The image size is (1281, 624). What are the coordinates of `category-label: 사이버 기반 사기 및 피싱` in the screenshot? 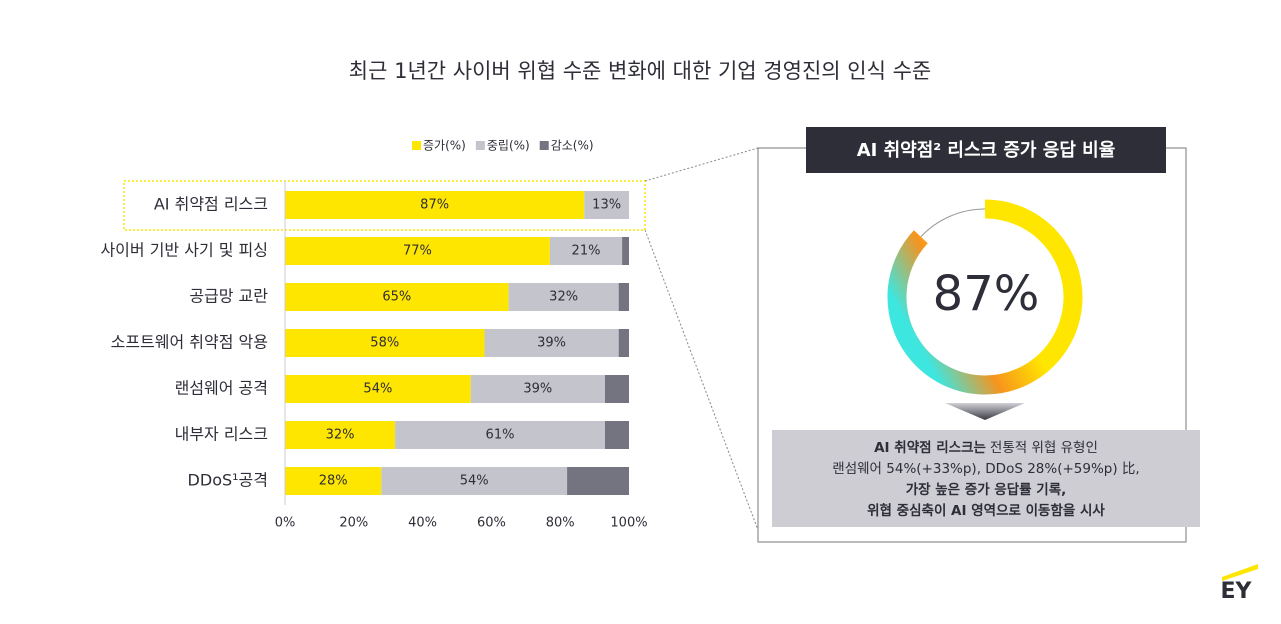 It's located at (184, 250).